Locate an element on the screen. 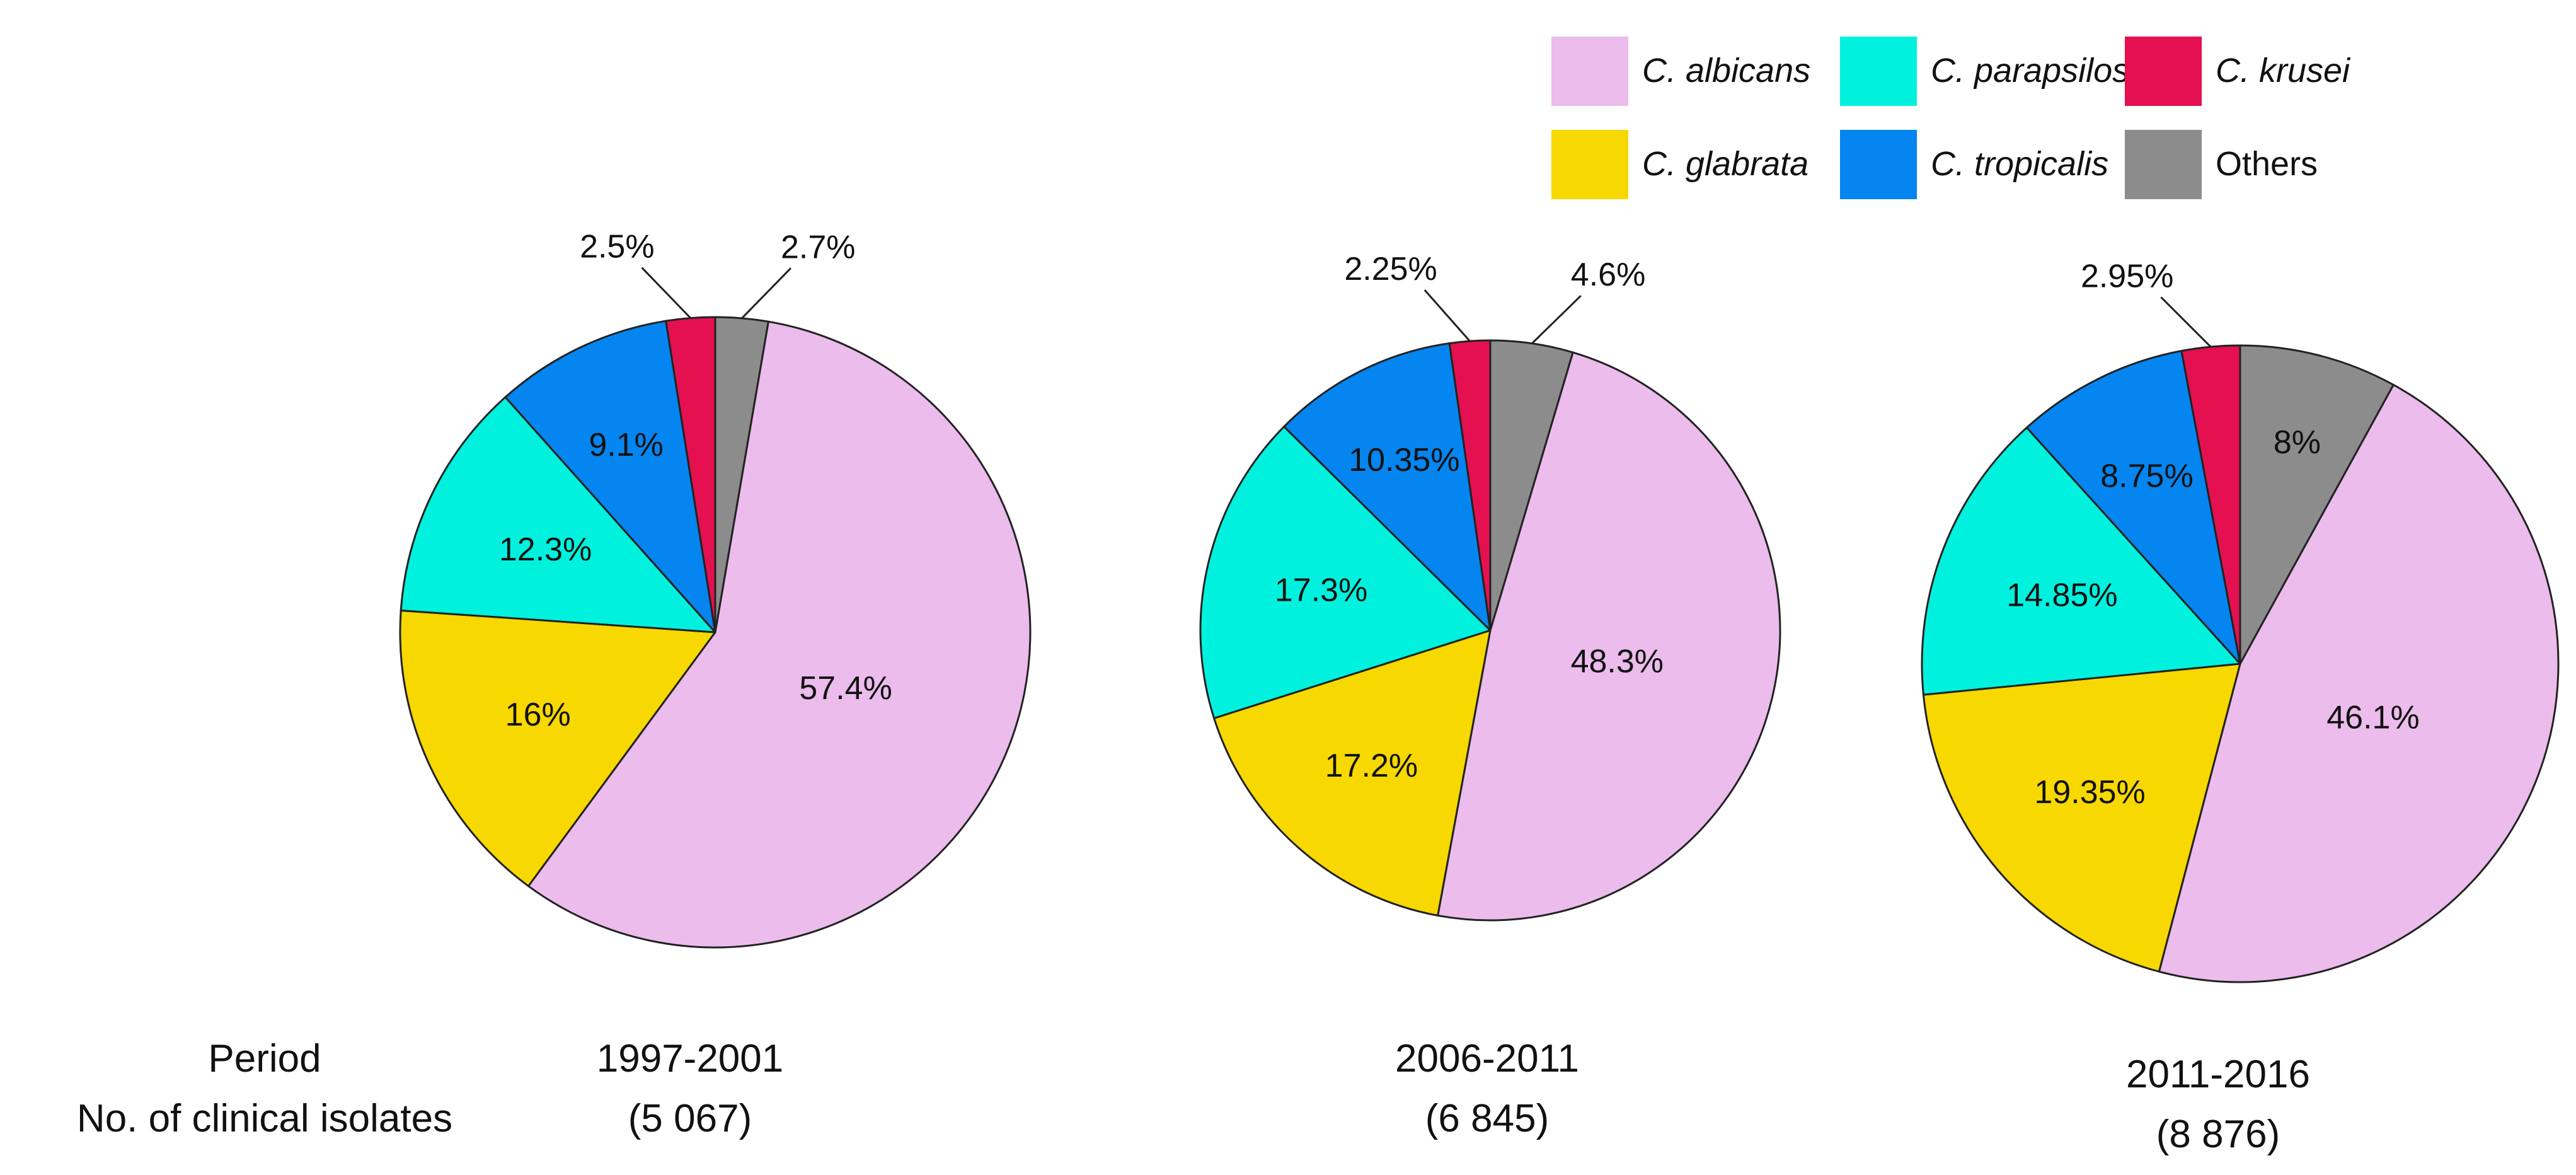  legend-label-c-parapsilosis: C. parapsilosis is located at coordinates (2042, 71).